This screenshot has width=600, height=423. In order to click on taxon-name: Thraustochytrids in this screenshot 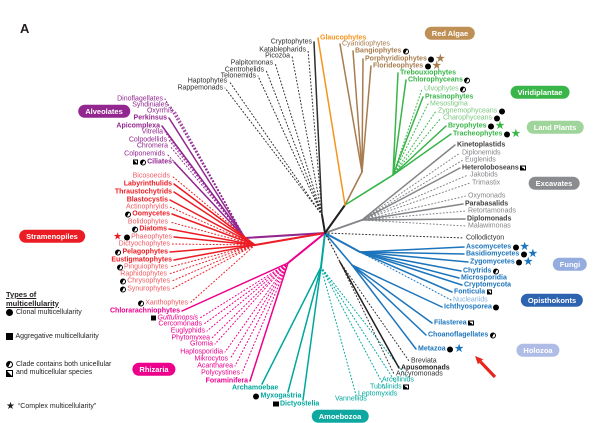, I will do `click(143, 192)`.